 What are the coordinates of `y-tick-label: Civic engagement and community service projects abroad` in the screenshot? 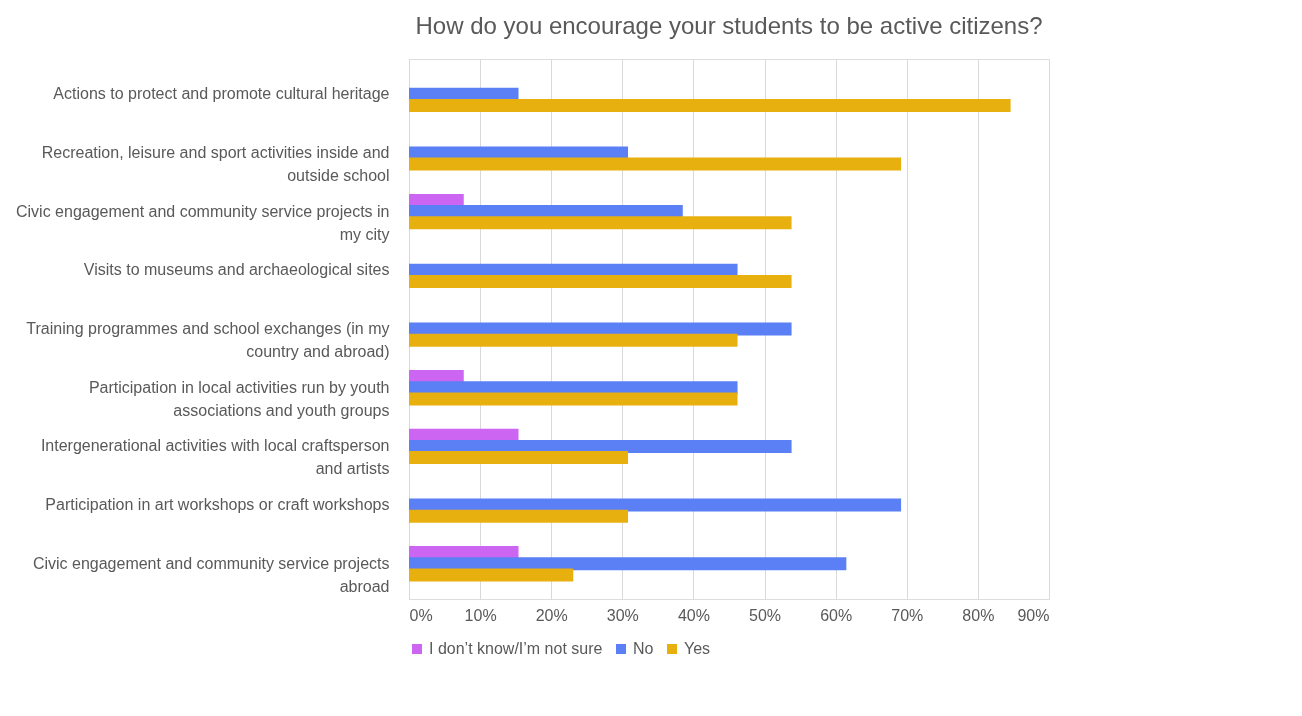 It's located at (211, 574).